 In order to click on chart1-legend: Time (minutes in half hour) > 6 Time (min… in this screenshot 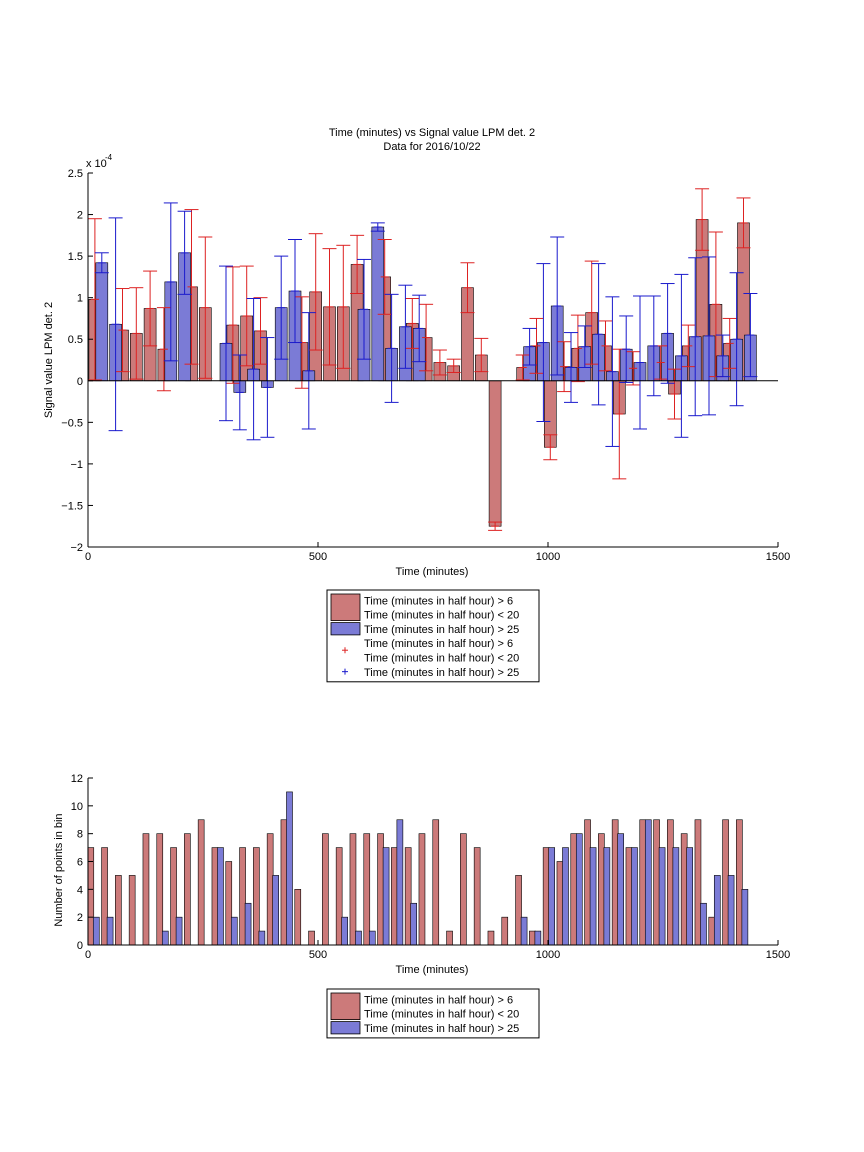, I will do `click(433, 636)`.